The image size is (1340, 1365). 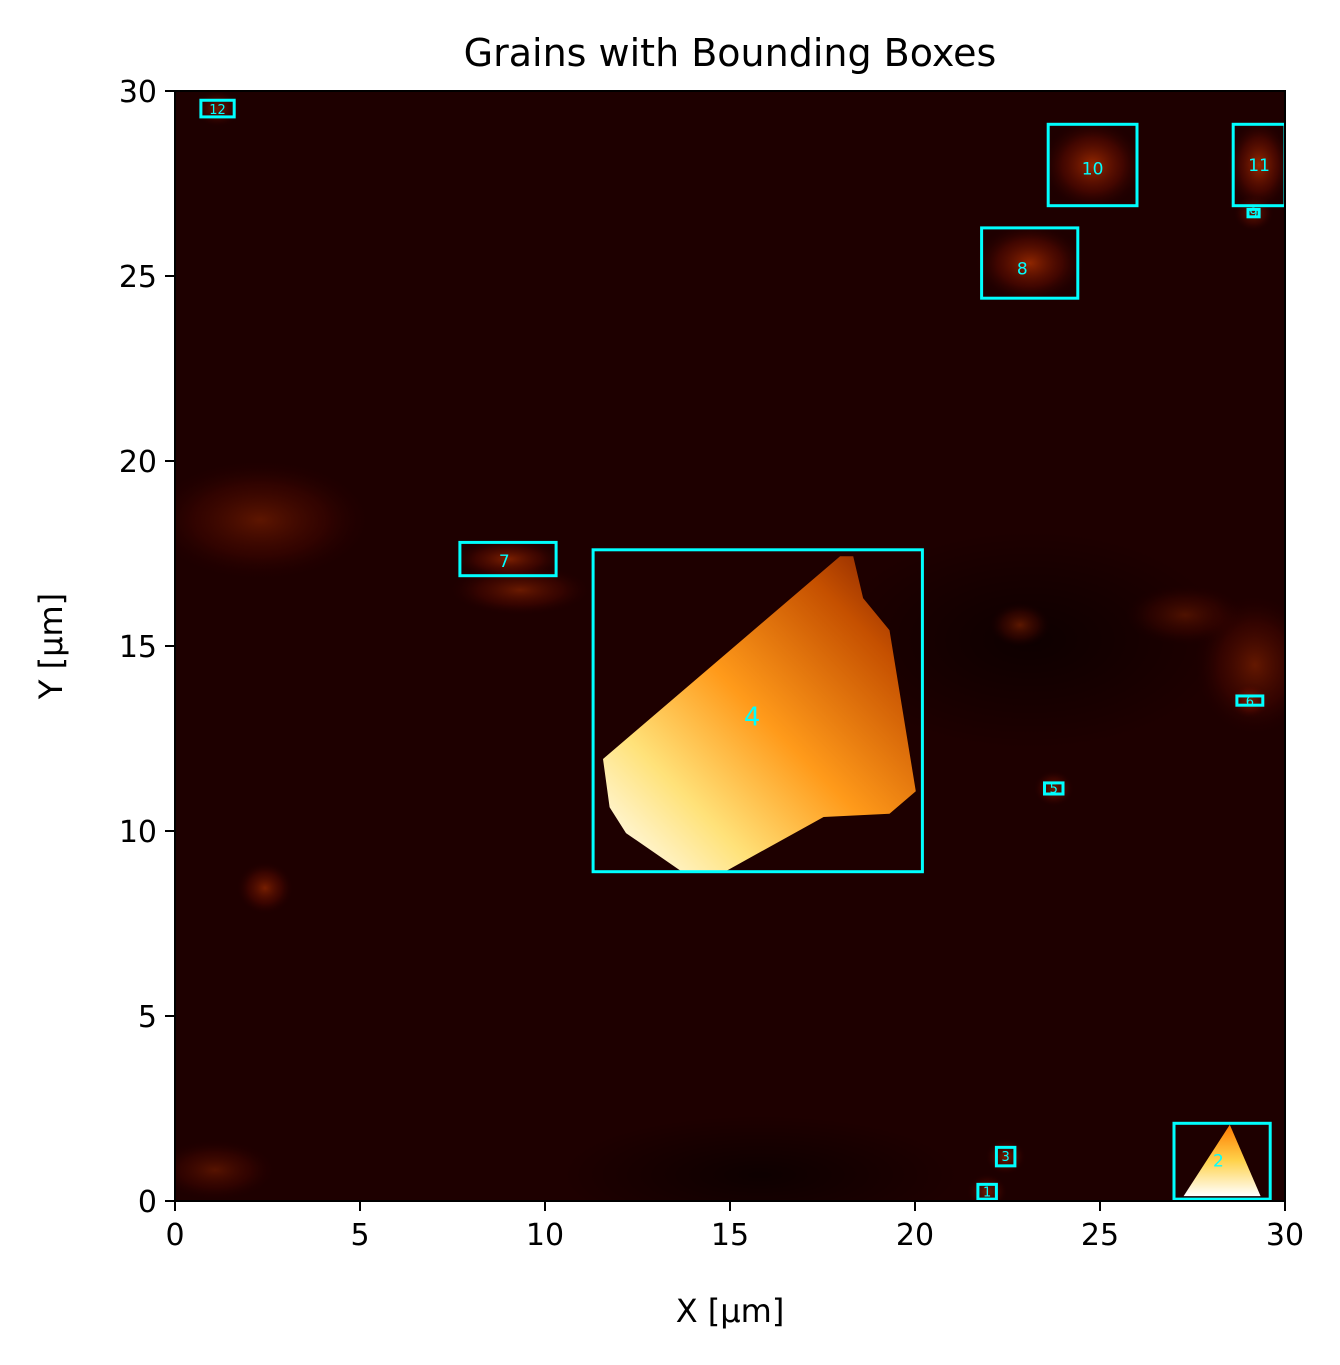 I want to click on grain-2-label: 2, so click(x=1218, y=1161).